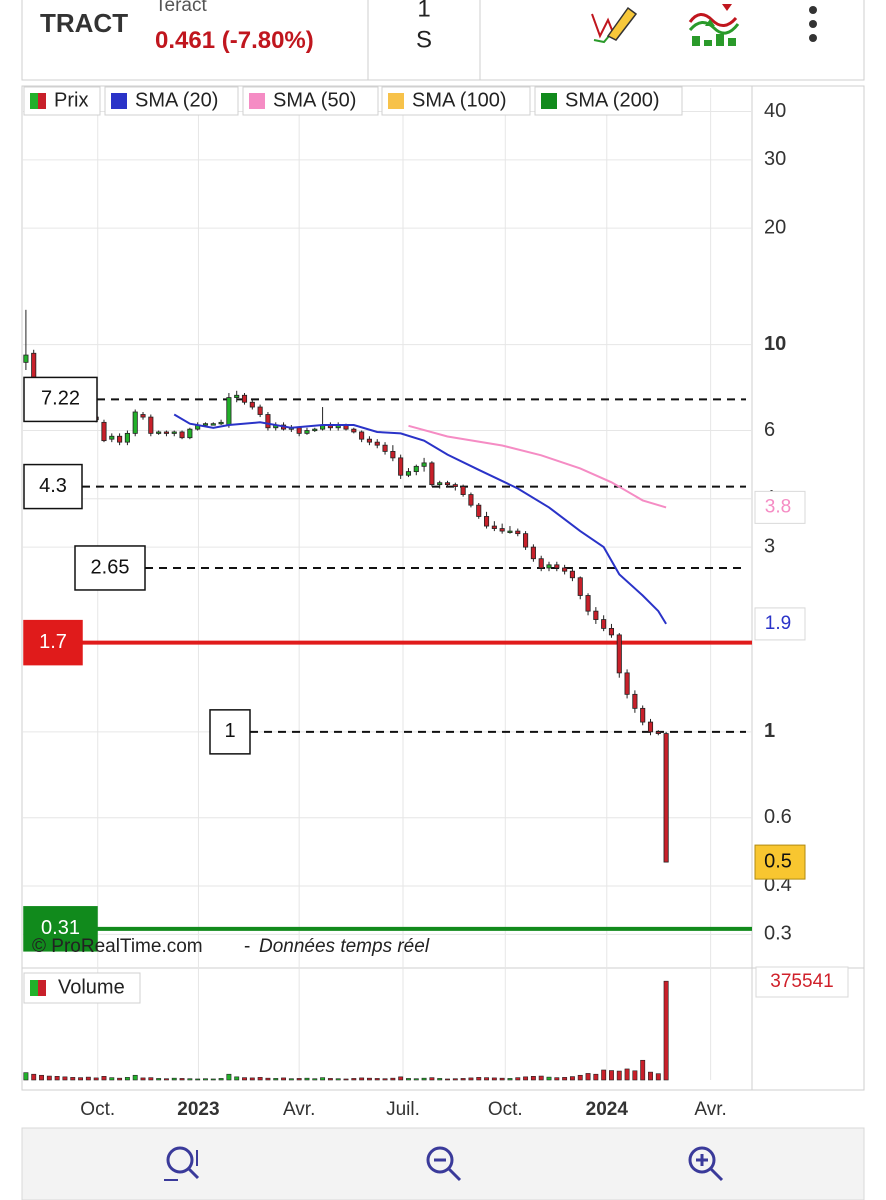 Image resolution: width=886 pixels, height=1200 pixels. I want to click on zoom-fit-icon, so click(182, 1163).